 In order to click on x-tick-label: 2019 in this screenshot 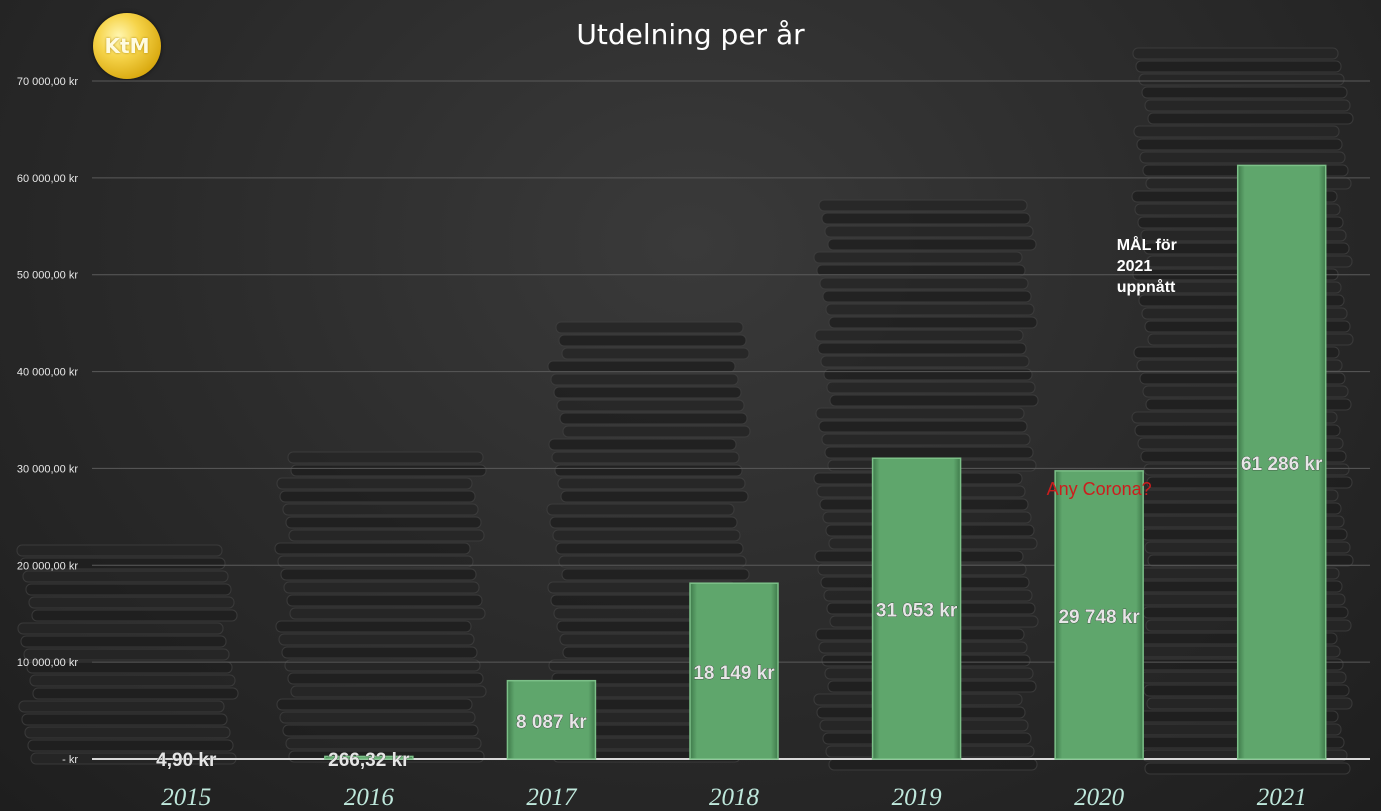, I will do `click(917, 797)`.